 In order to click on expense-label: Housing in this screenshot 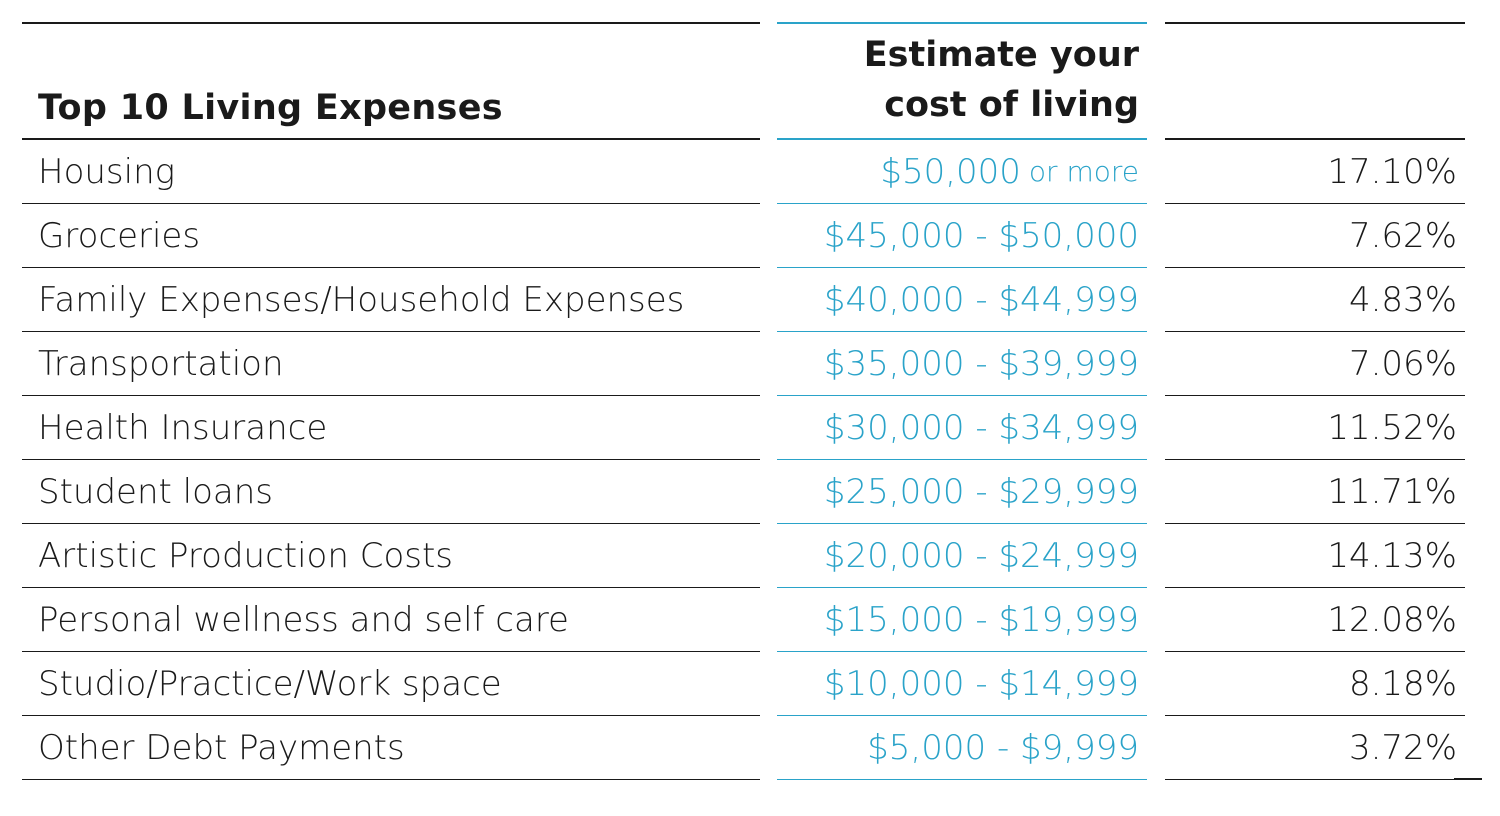, I will do `click(107, 171)`.